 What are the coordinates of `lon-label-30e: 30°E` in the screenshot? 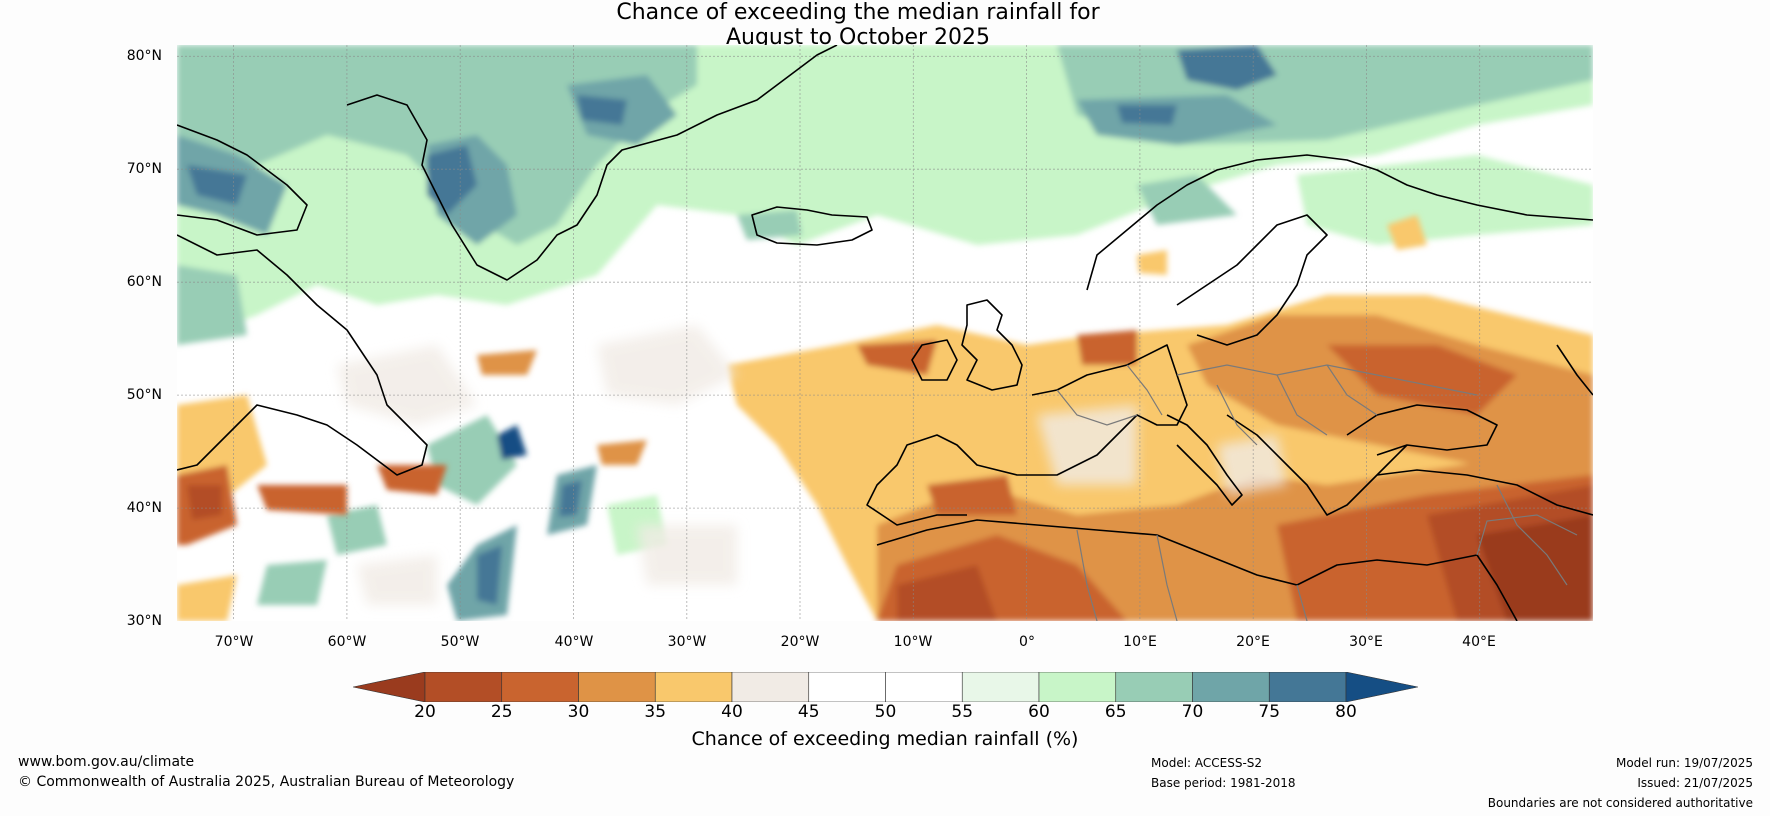 It's located at (1366, 642).